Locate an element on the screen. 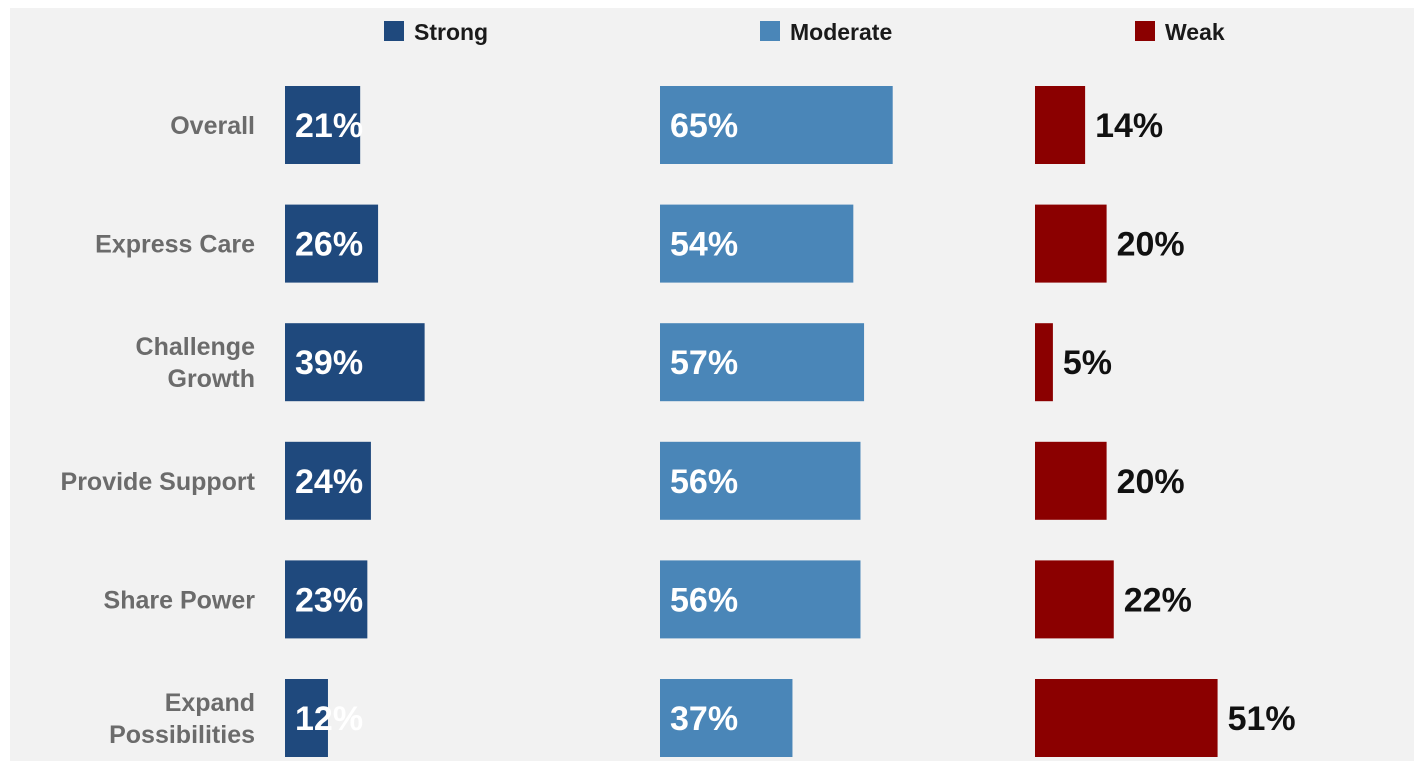  legend-swatch-moderate is located at coordinates (770, 31).